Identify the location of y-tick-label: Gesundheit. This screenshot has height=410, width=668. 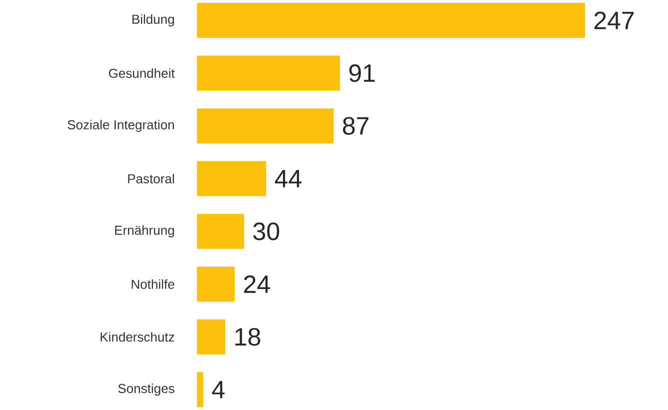
(141, 73).